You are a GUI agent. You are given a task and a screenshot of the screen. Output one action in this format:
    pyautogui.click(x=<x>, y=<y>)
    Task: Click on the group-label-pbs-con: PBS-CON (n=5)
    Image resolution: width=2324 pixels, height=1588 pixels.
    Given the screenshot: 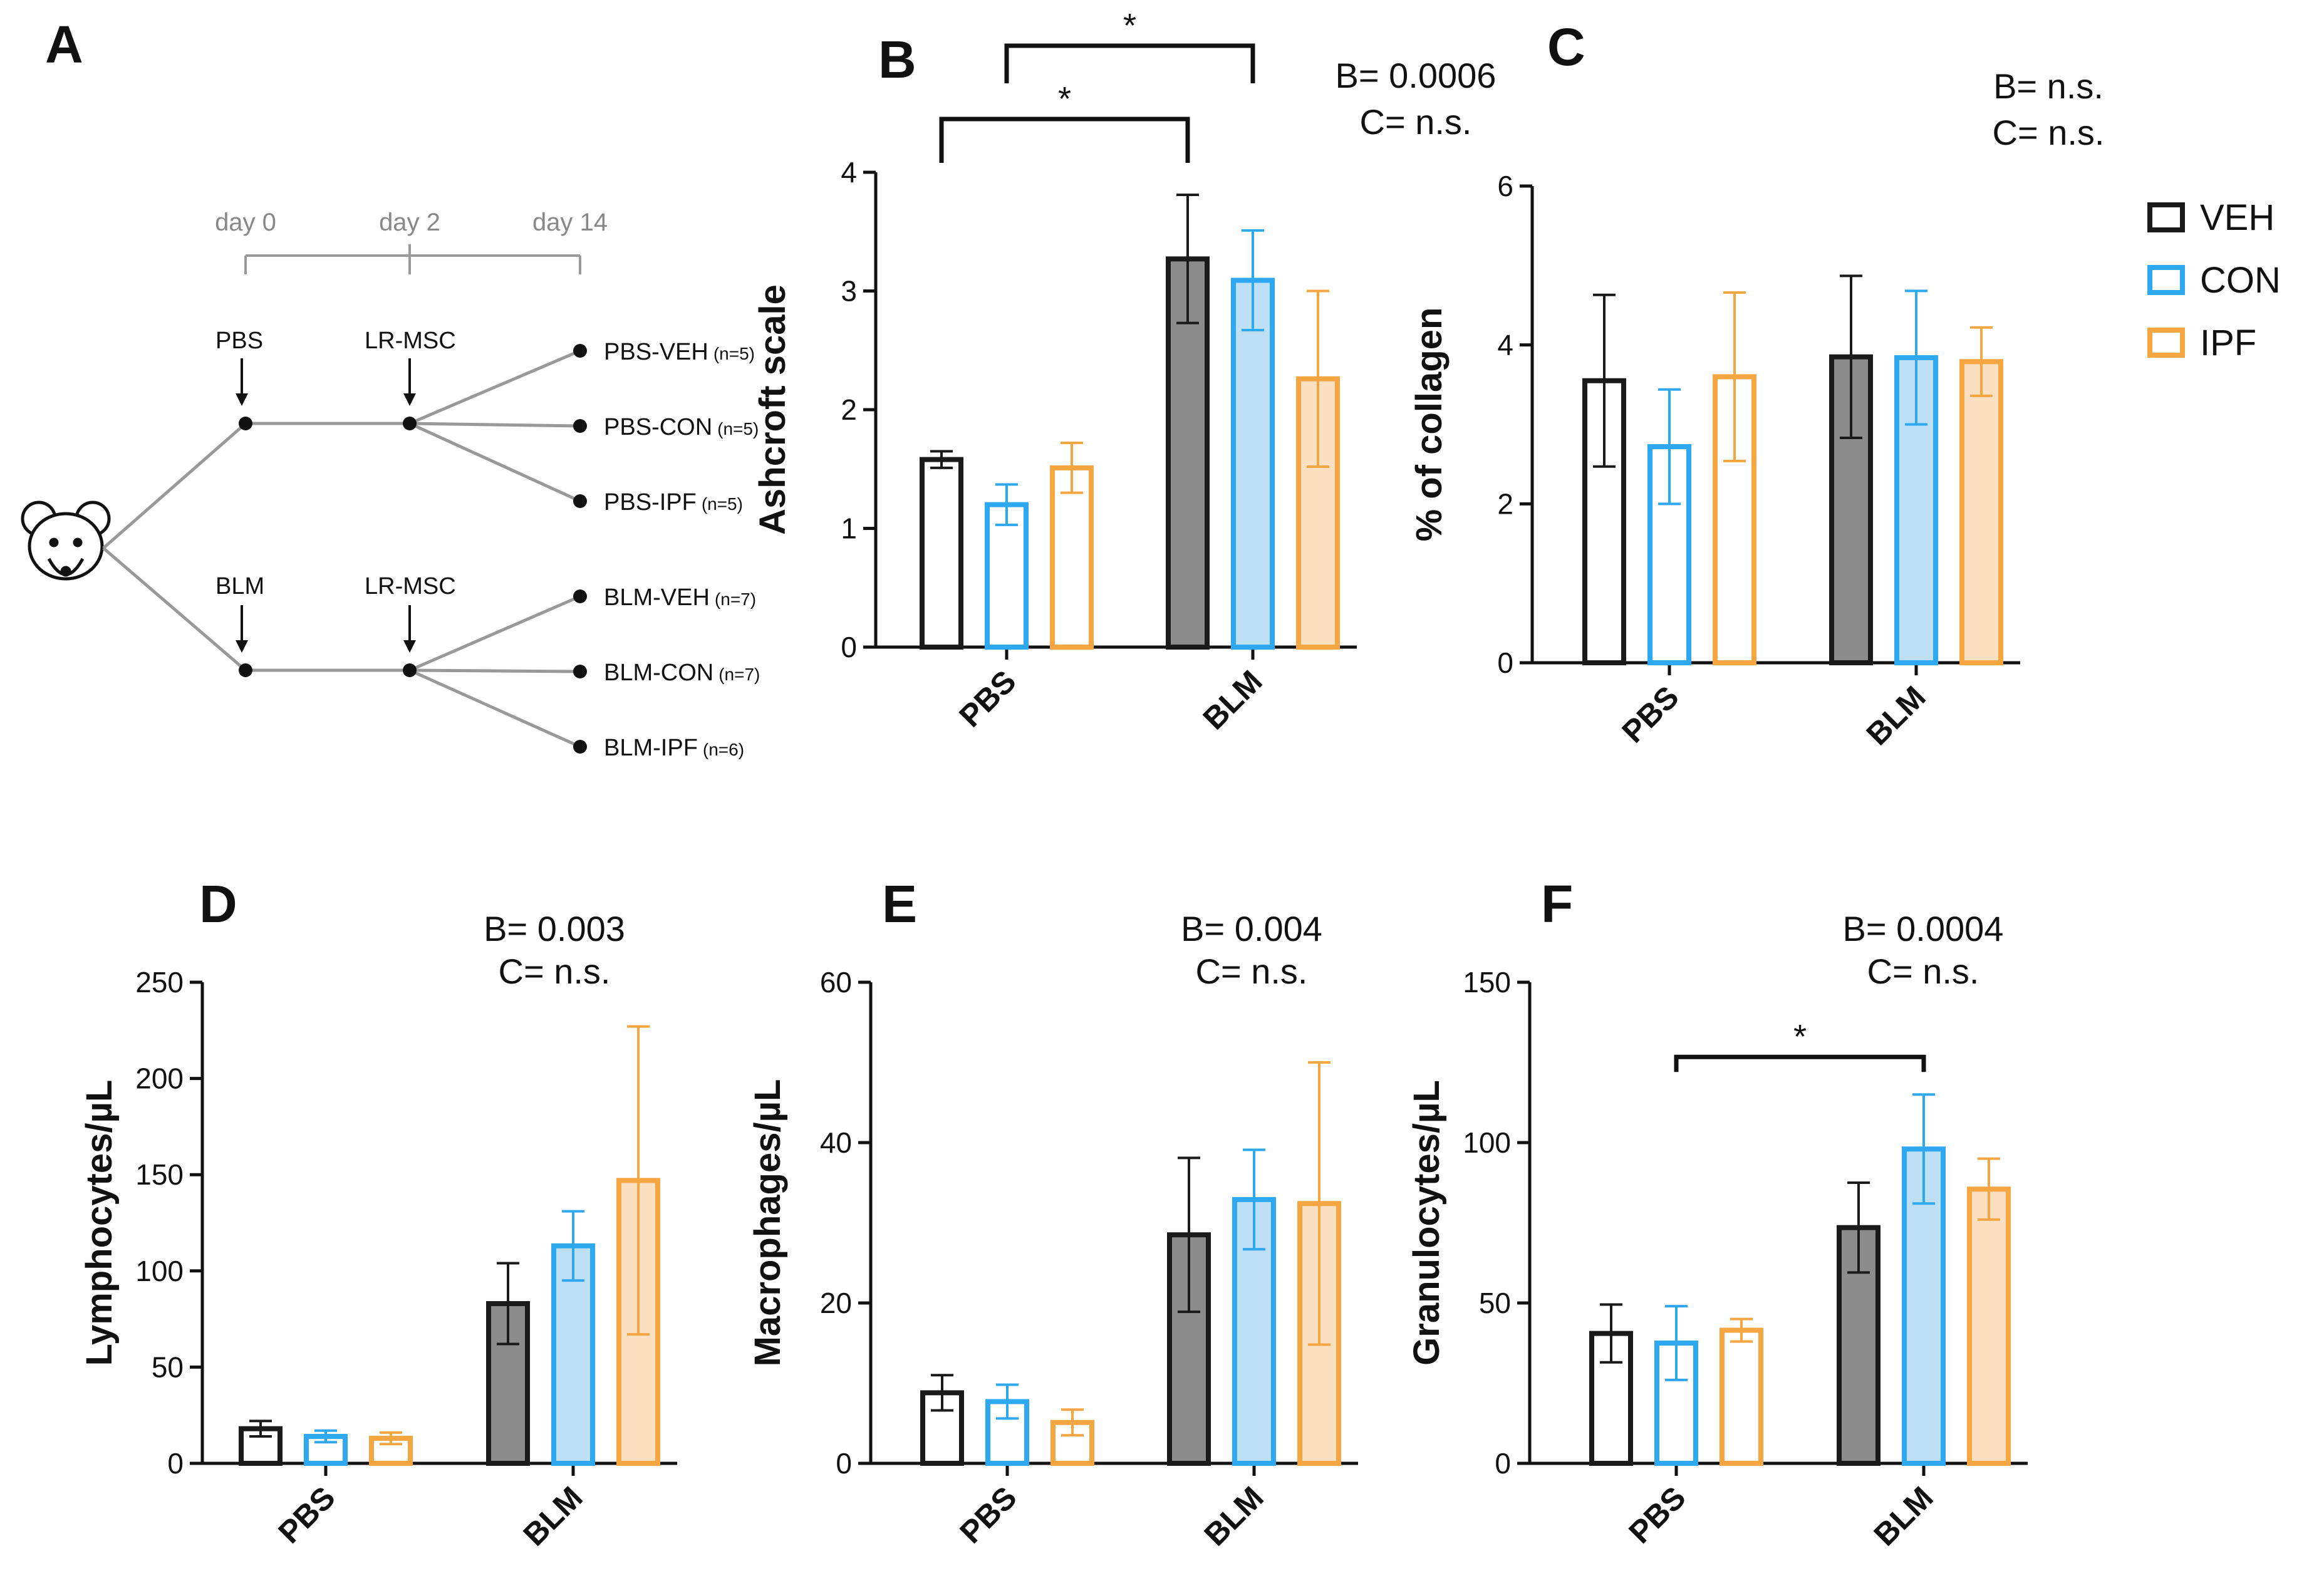 What is the action you would take?
    pyautogui.click(x=681, y=427)
    